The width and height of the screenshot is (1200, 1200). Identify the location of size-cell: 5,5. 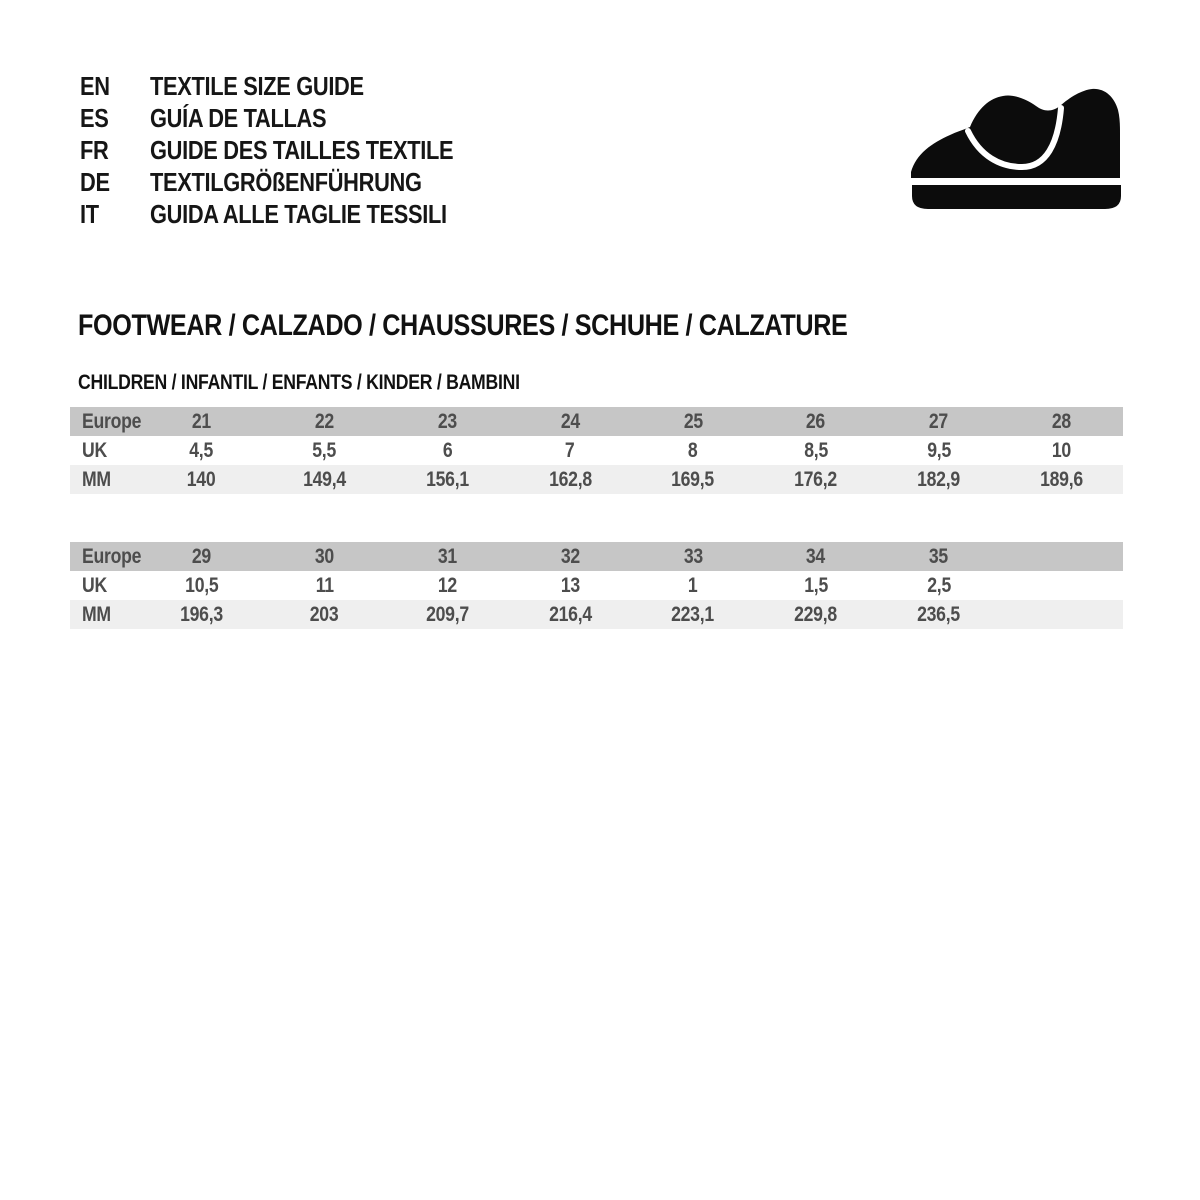
(324, 450).